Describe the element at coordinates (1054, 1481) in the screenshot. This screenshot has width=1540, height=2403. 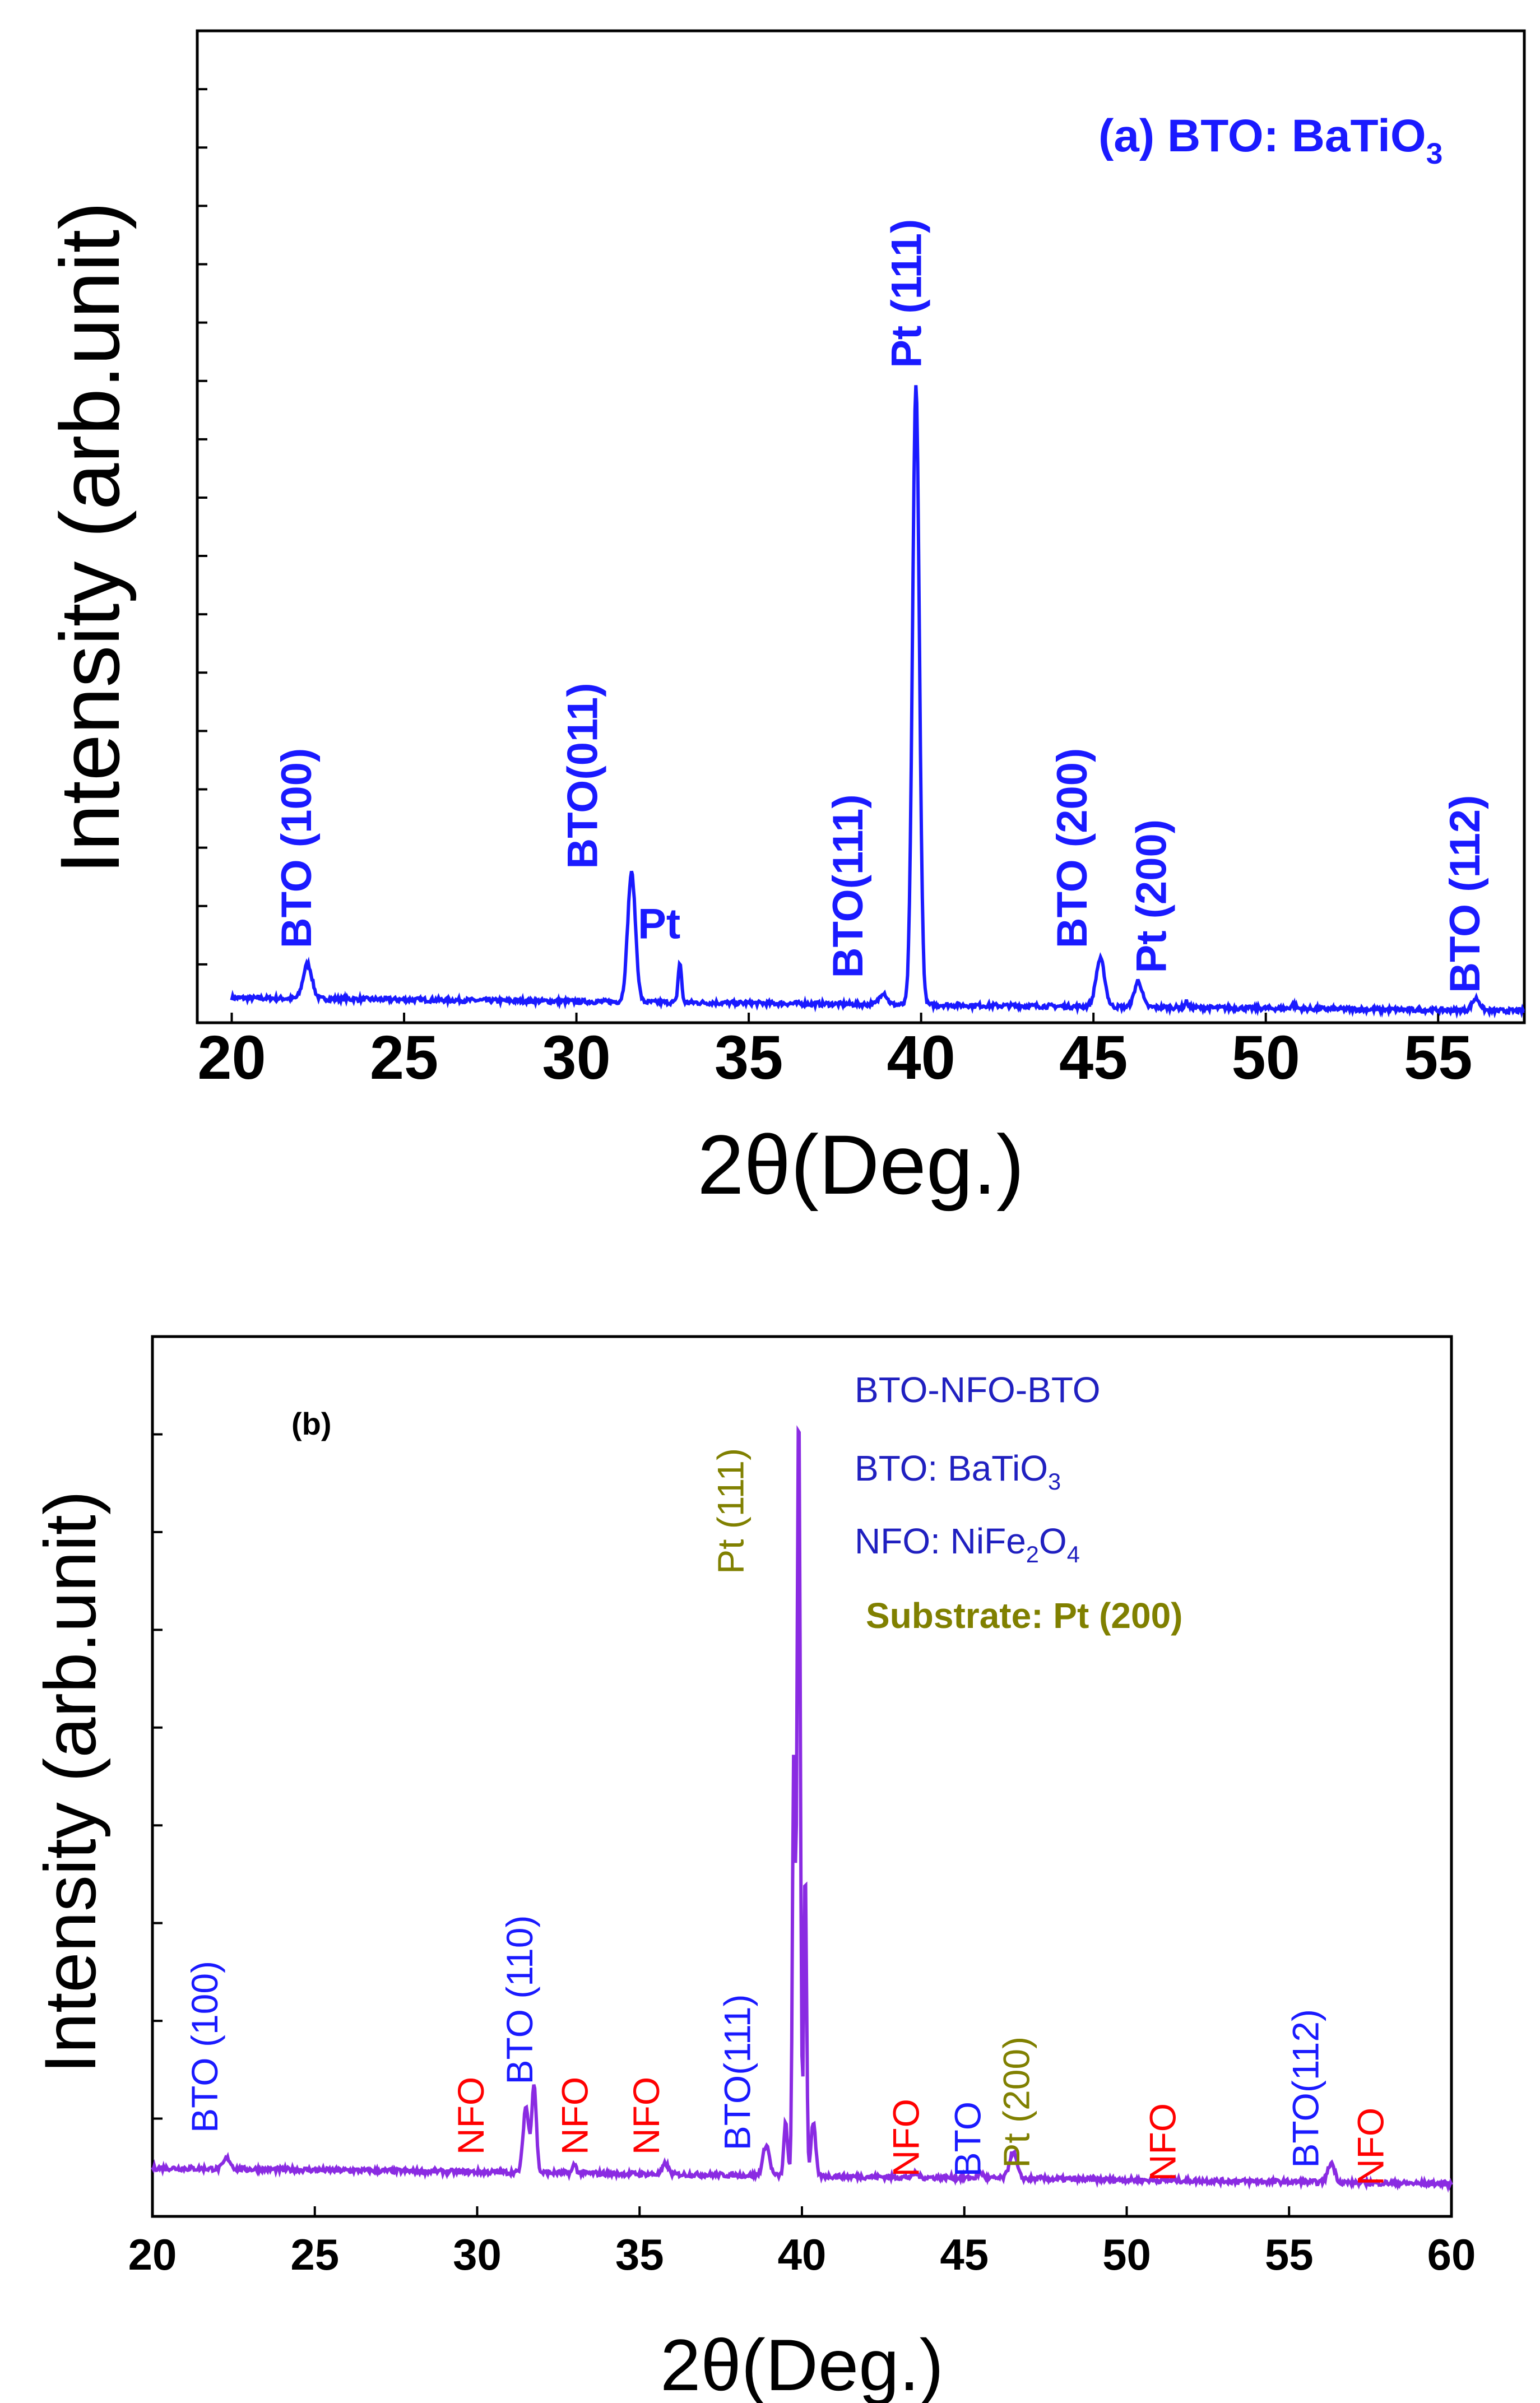
I see `legend-bto-sub: 3` at that location.